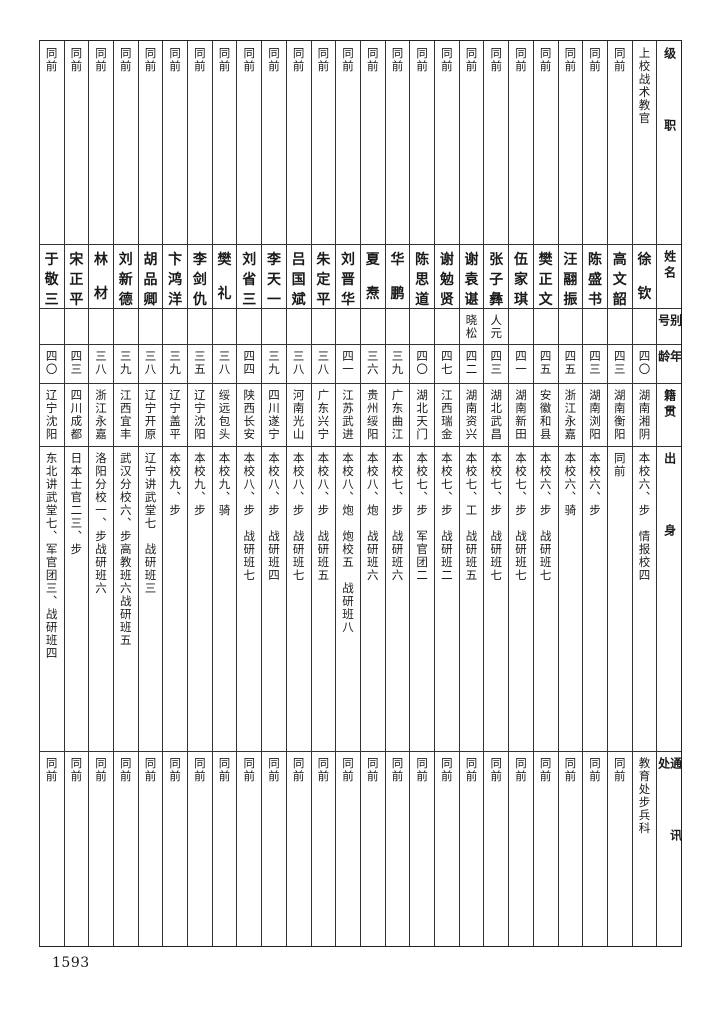 This screenshot has width=726, height=1024. I want to click on name-cell: 徐钦, so click(644, 277).